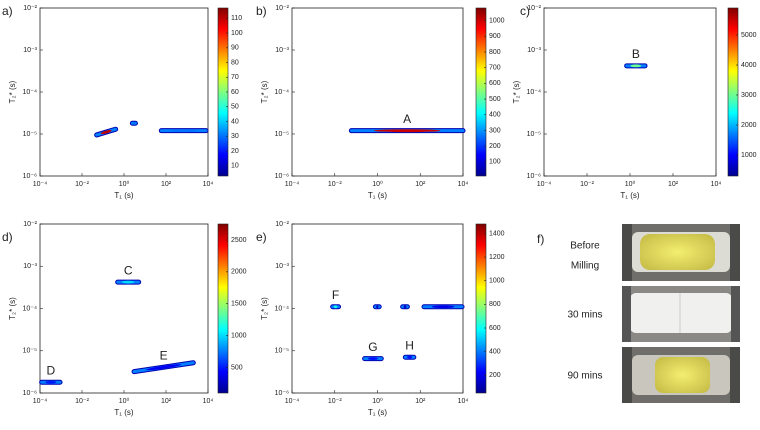 This screenshot has height=430, width=760. I want to click on peak-label: B, so click(636, 54).